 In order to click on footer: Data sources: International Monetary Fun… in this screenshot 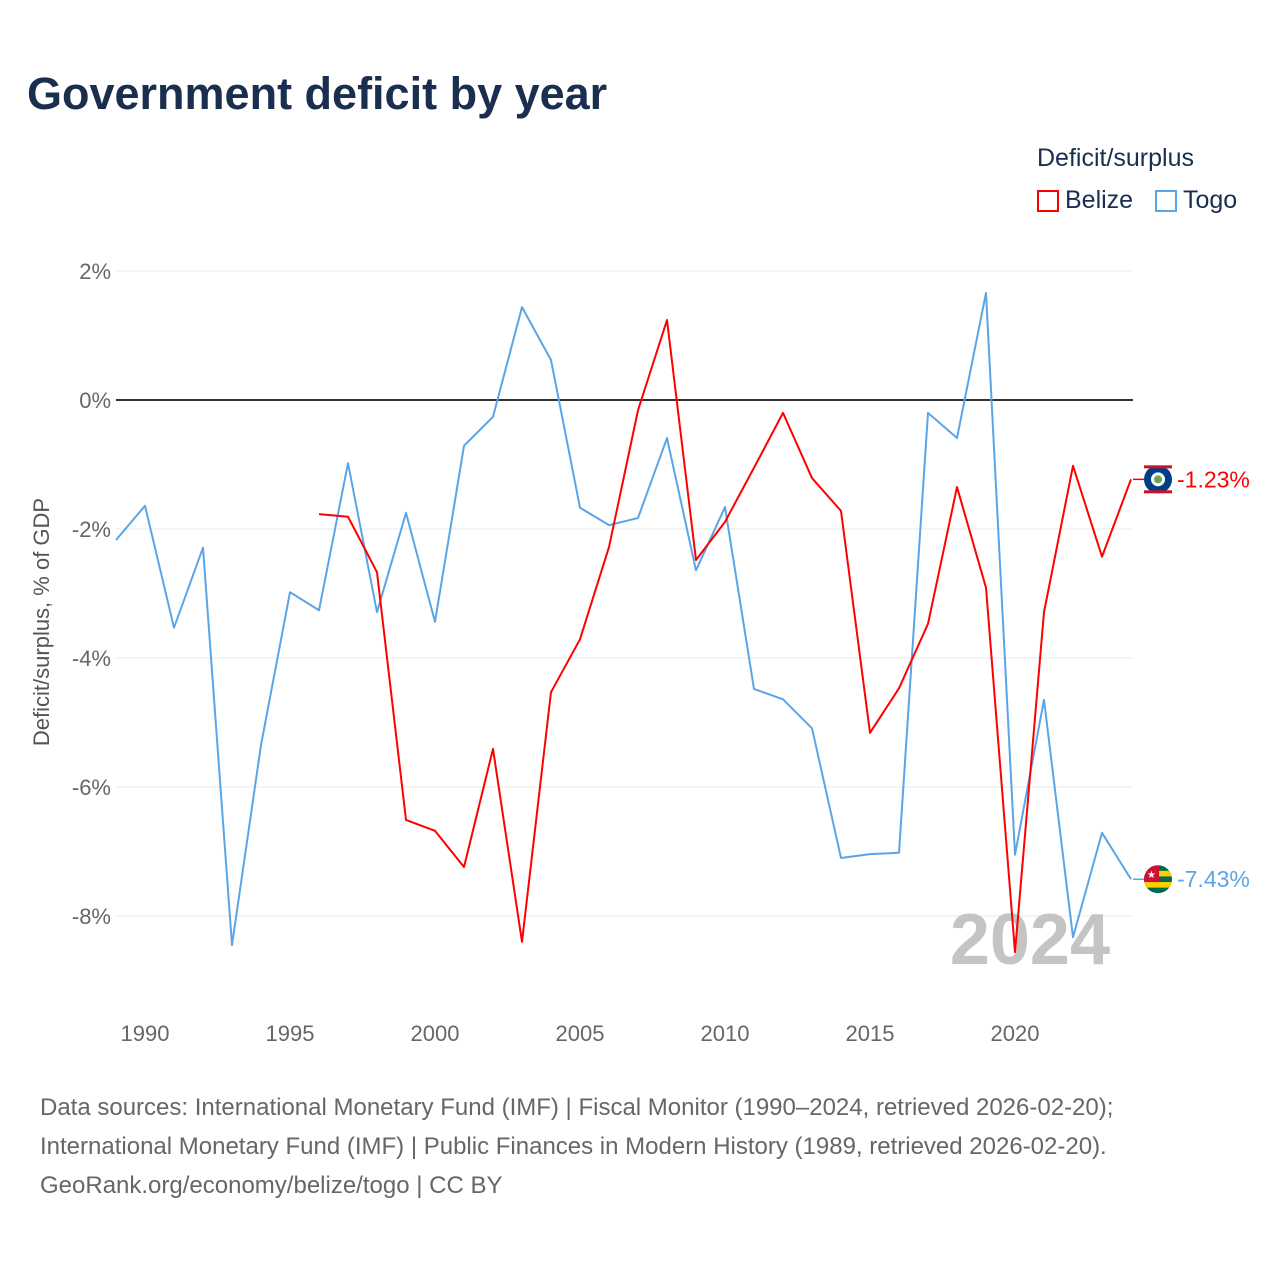, I will do `click(576, 1146)`.